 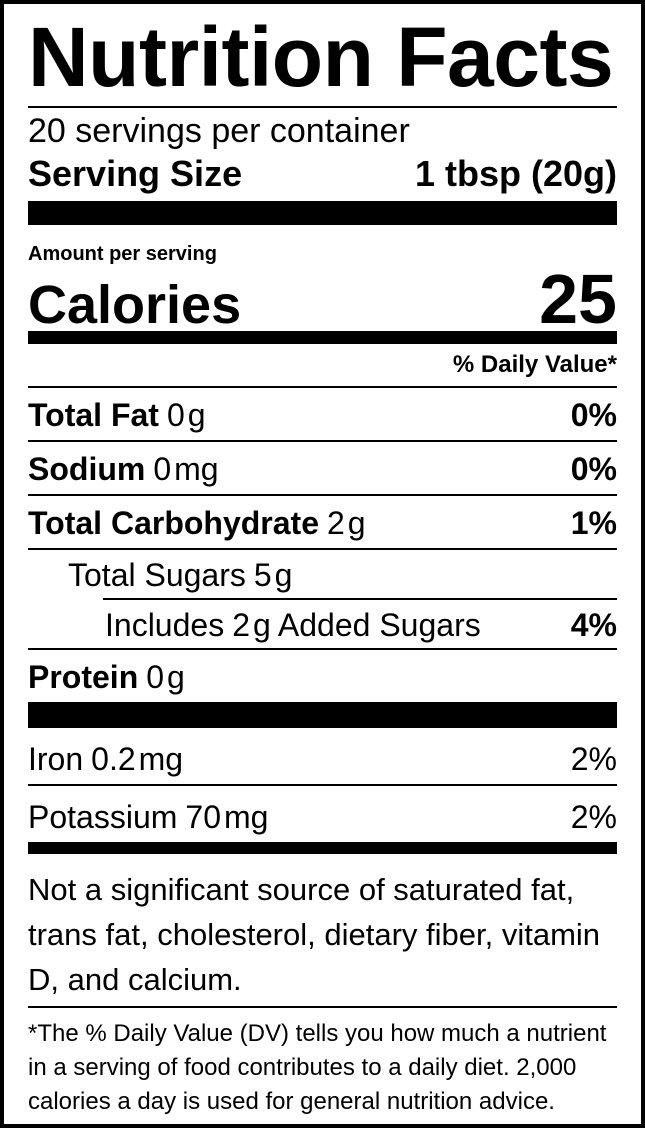 I want to click on nutrient-text: Total Carbohydrate 2g, so click(x=197, y=523).